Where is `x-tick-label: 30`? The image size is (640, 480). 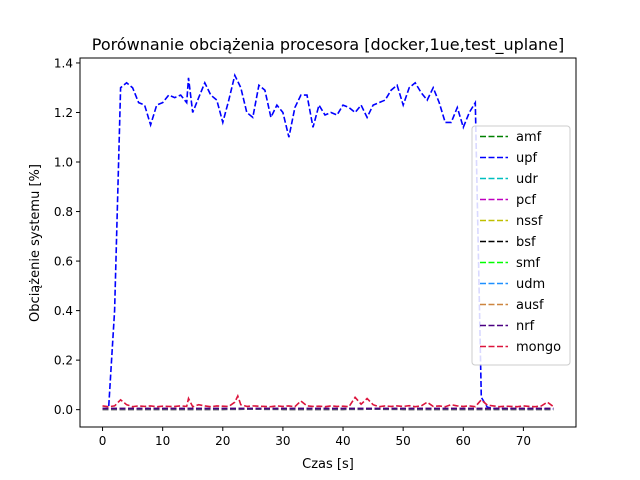 x-tick-label: 30 is located at coordinates (282, 441).